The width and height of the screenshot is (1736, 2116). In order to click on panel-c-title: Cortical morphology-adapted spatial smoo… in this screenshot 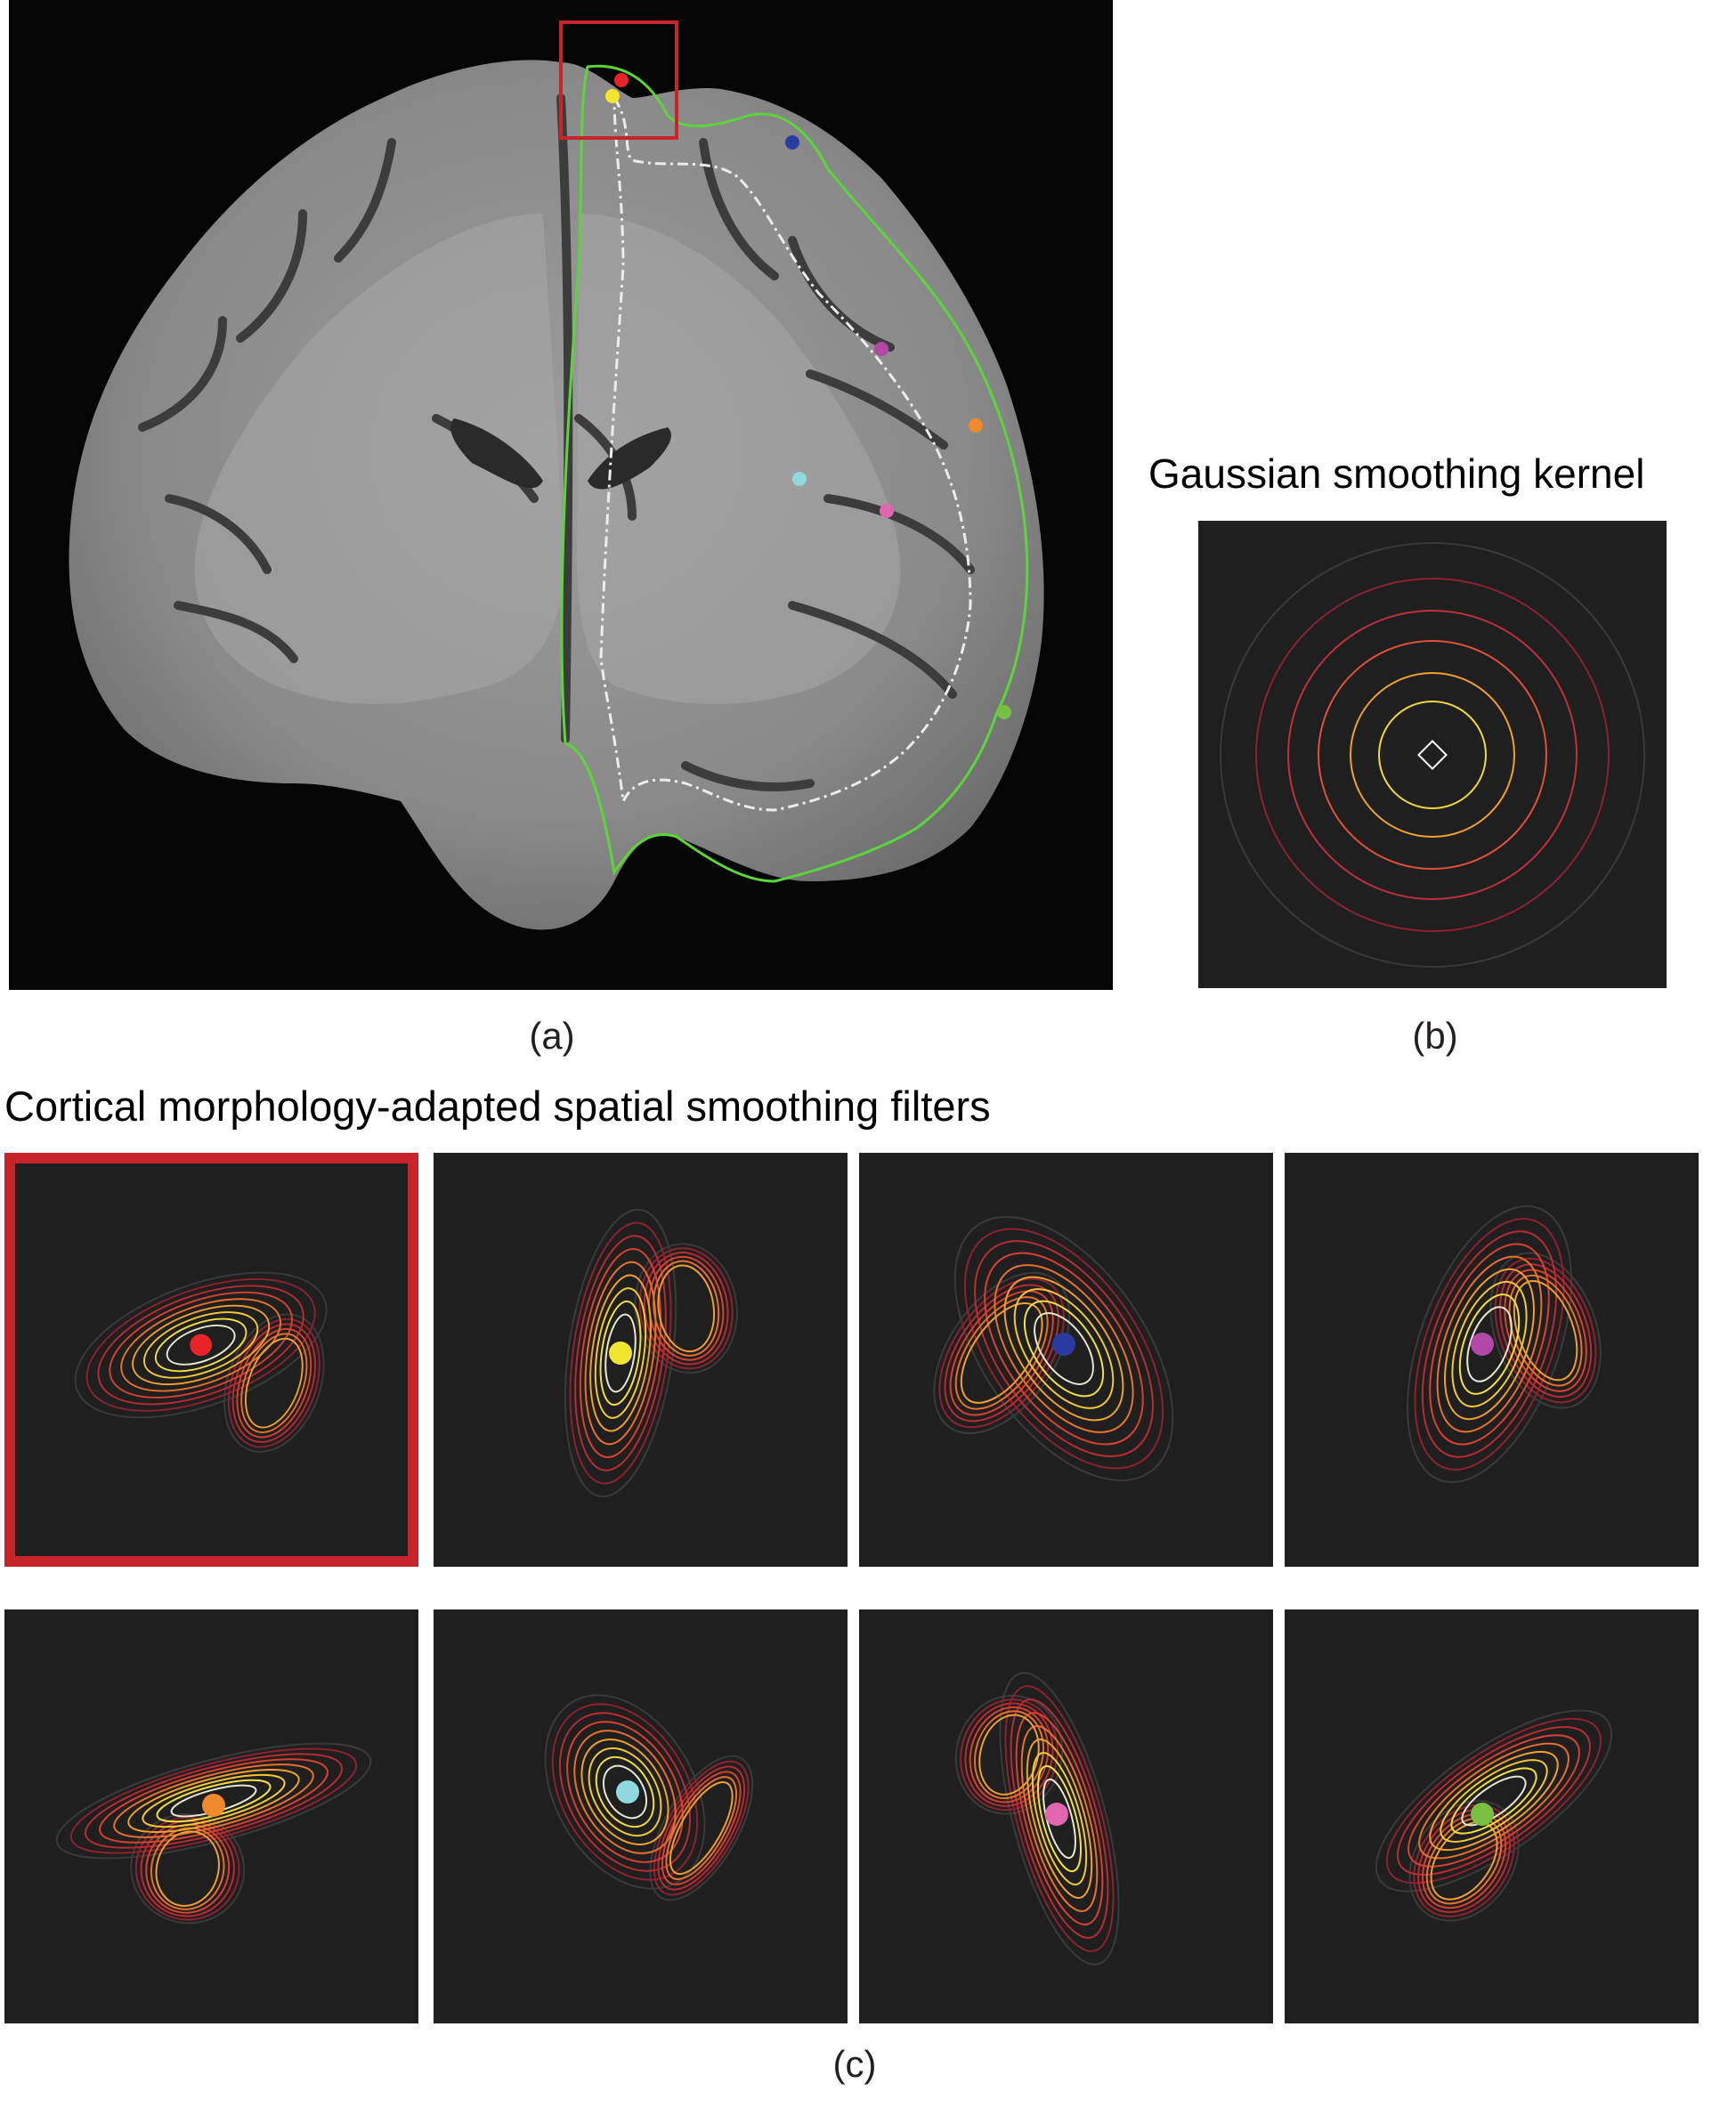, I will do `click(497, 1106)`.